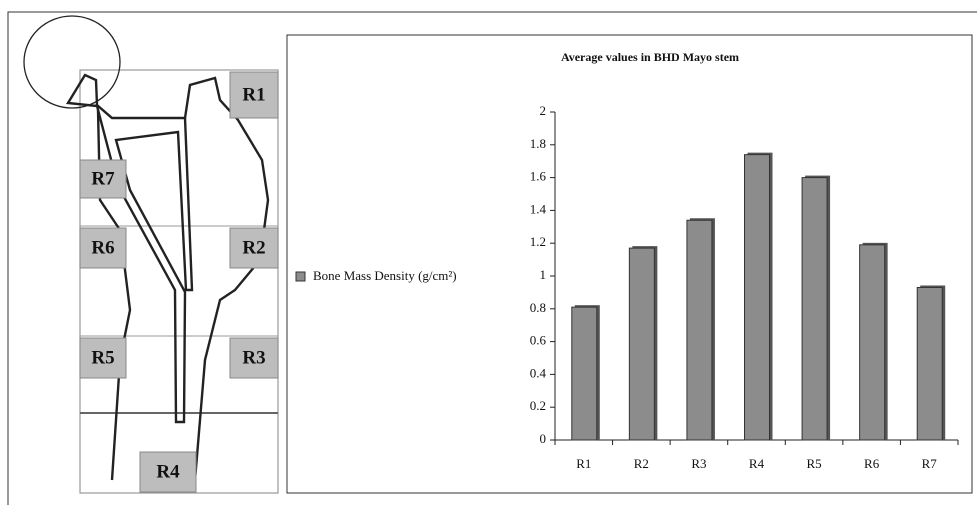 This screenshot has height=510, width=977. I want to click on chart-title: Average values in BHD Mayo stem, so click(650, 57).